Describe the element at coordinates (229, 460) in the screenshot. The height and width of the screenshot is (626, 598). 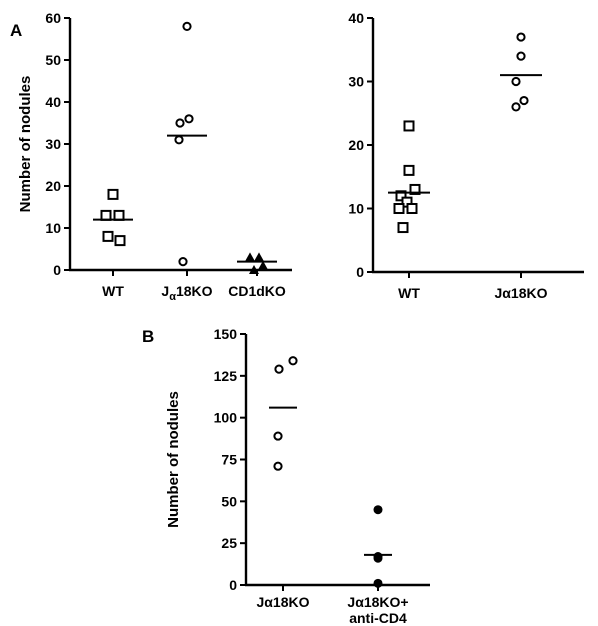
I see `y-tick-label: 75` at that location.